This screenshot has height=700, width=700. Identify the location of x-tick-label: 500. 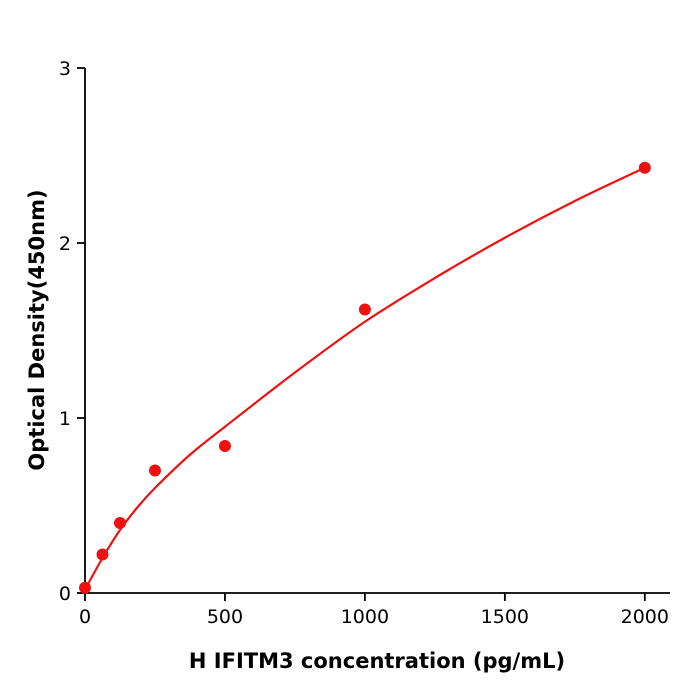
(225, 617).